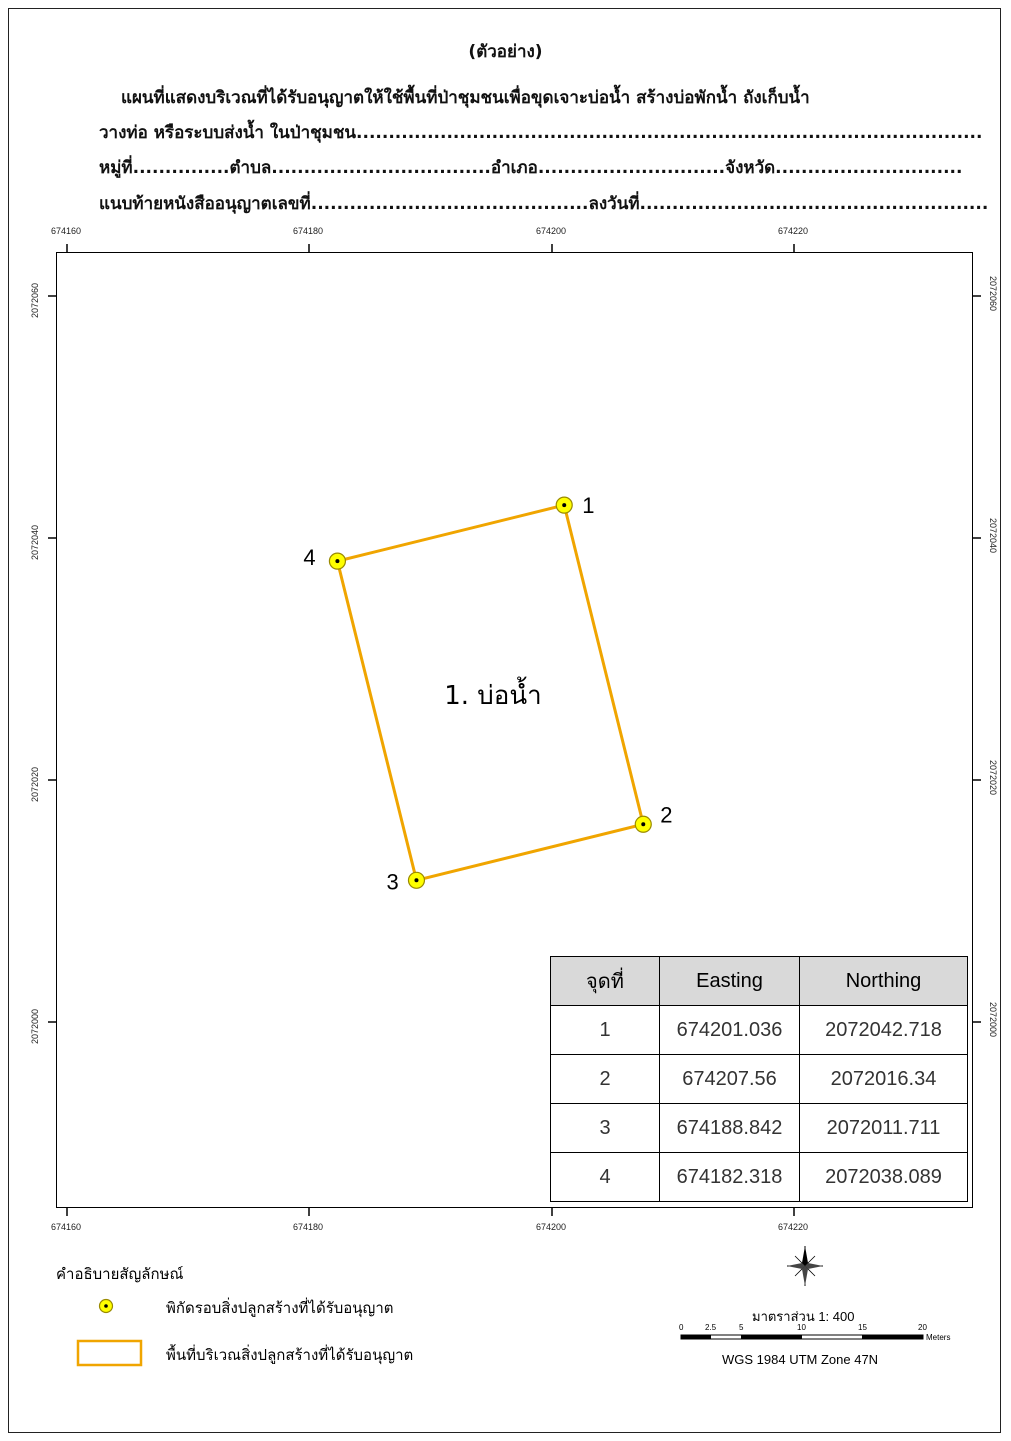 Image resolution: width=1011 pixels, height=1441 pixels. Describe the element at coordinates (605, 1030) in the screenshot. I see `cell-point: 1` at that location.